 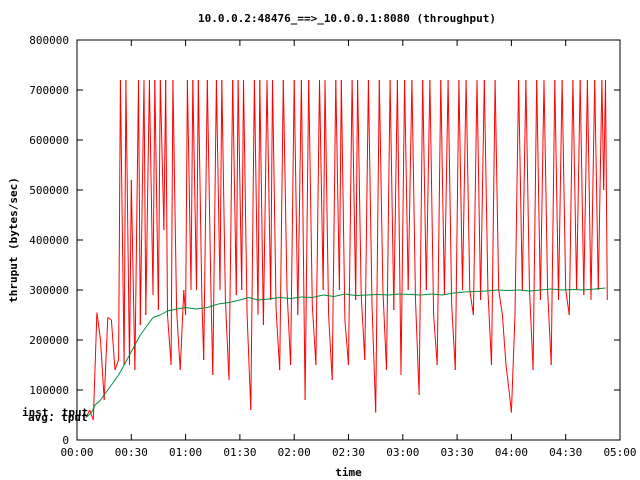 What do you see at coordinates (348, 472) in the screenshot?
I see `x-axis-label: time` at bounding box center [348, 472].